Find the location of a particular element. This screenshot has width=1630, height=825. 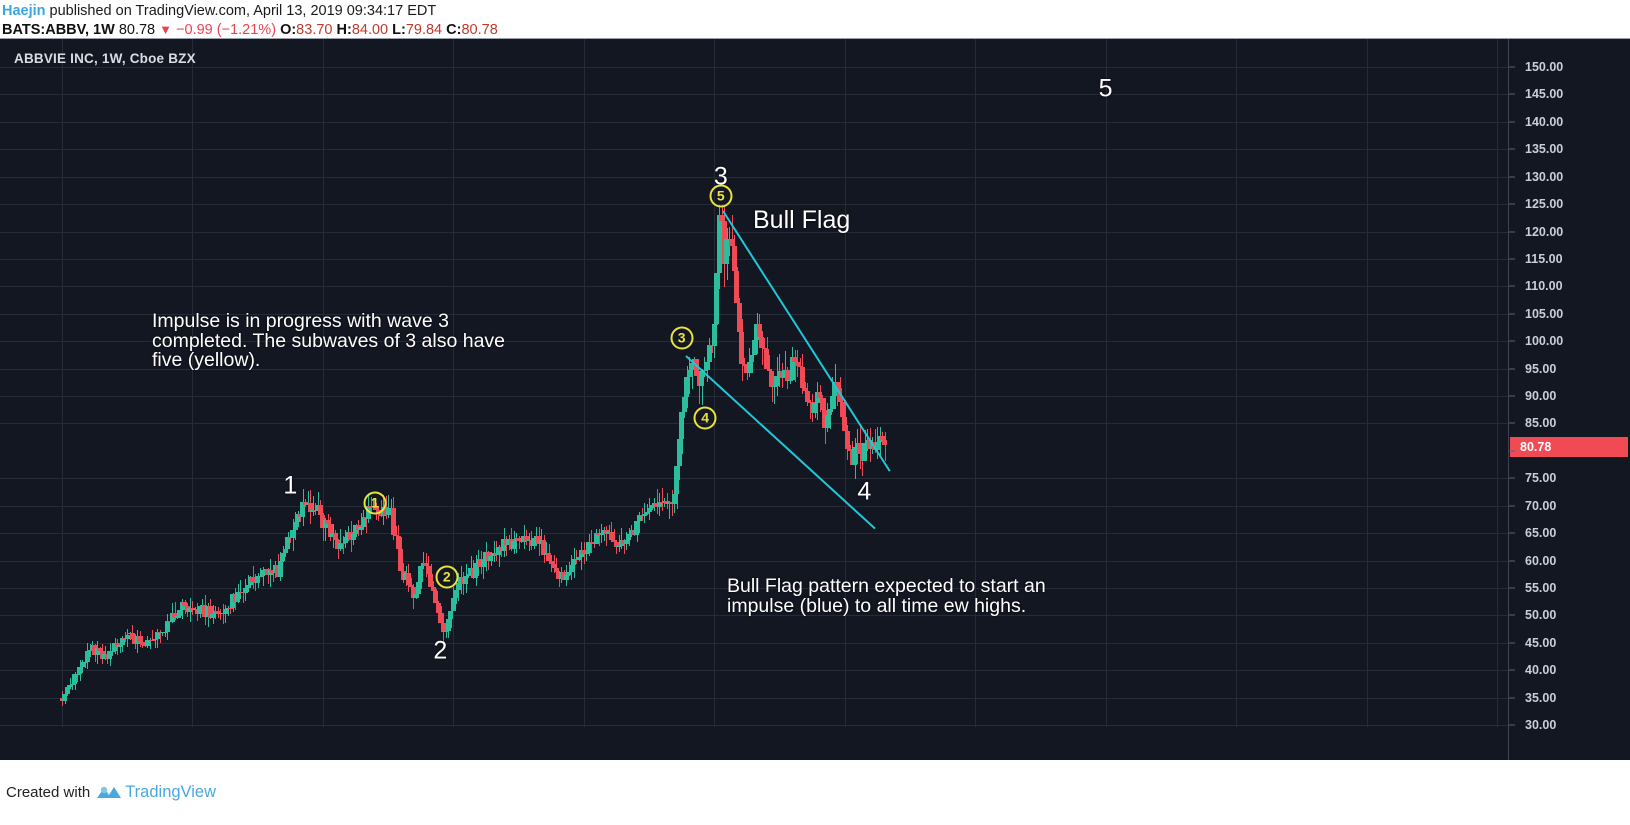

wave-label-3: 3 is located at coordinates (720, 176).